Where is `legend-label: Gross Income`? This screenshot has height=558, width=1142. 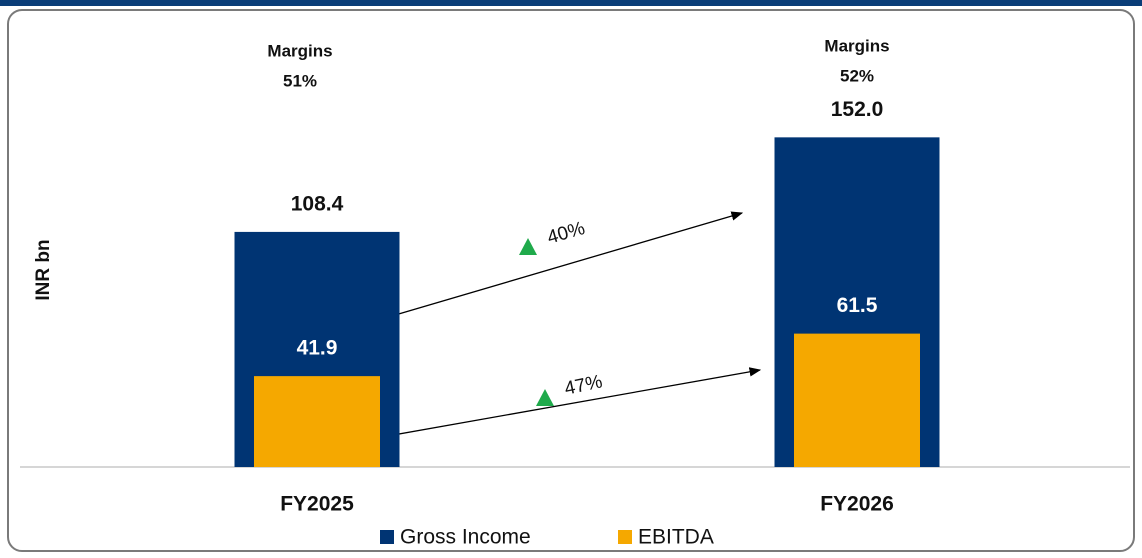
legend-label: Gross Income is located at coordinates (465, 537).